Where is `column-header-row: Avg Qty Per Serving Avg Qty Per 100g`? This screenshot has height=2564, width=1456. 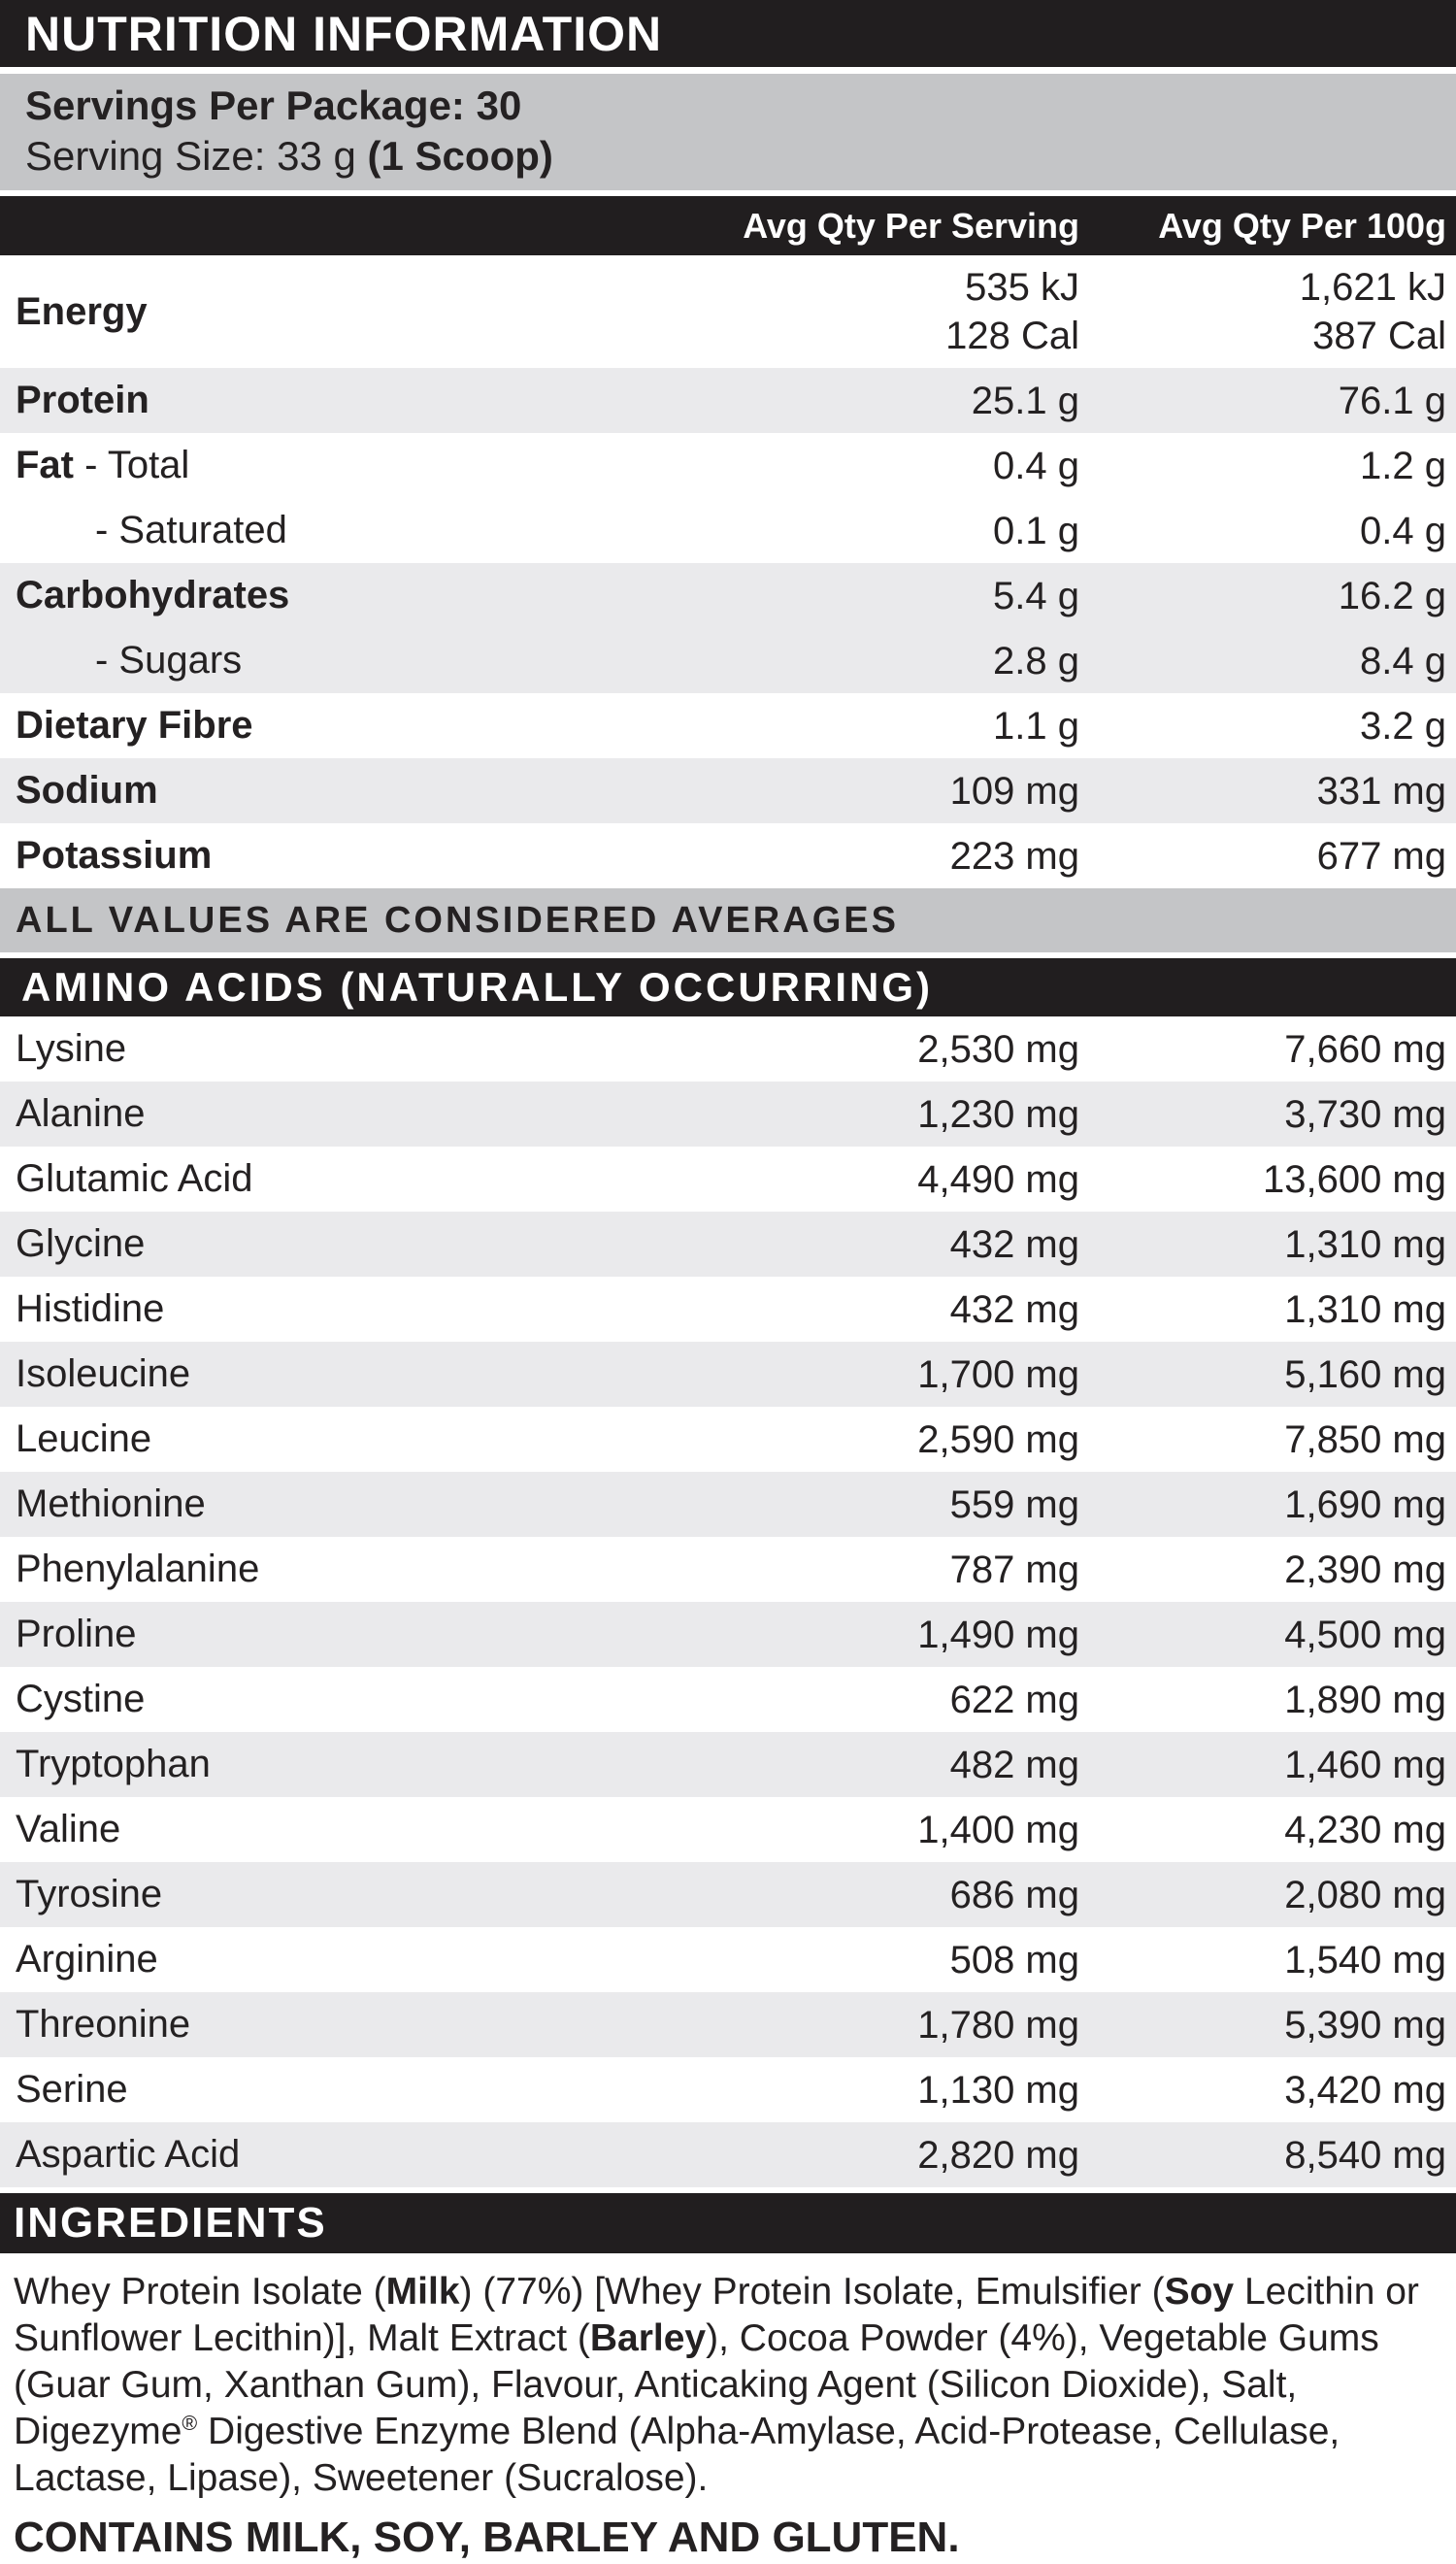 column-header-row: Avg Qty Per Serving Avg Qty Per 100g is located at coordinates (728, 225).